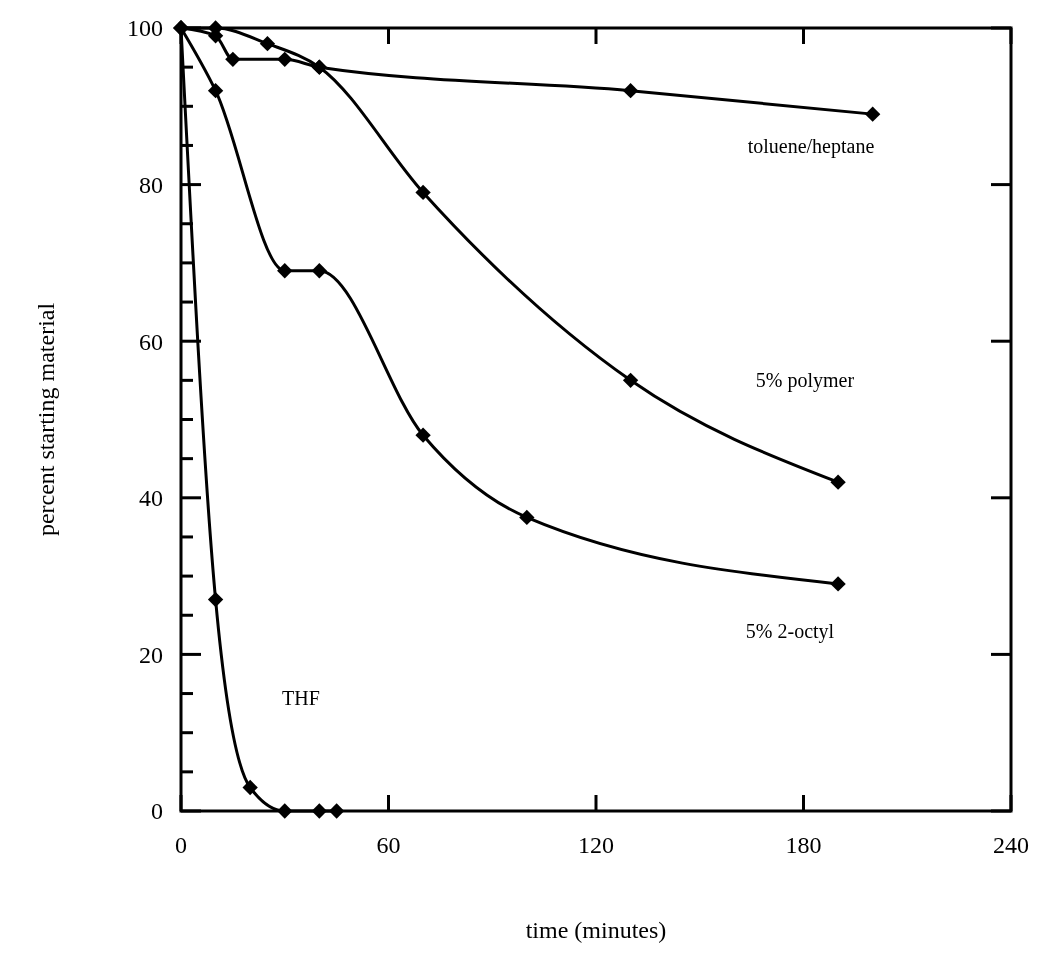 The image size is (1048, 955). What do you see at coordinates (151, 498) in the screenshot?
I see `y-tick-label: 40` at bounding box center [151, 498].